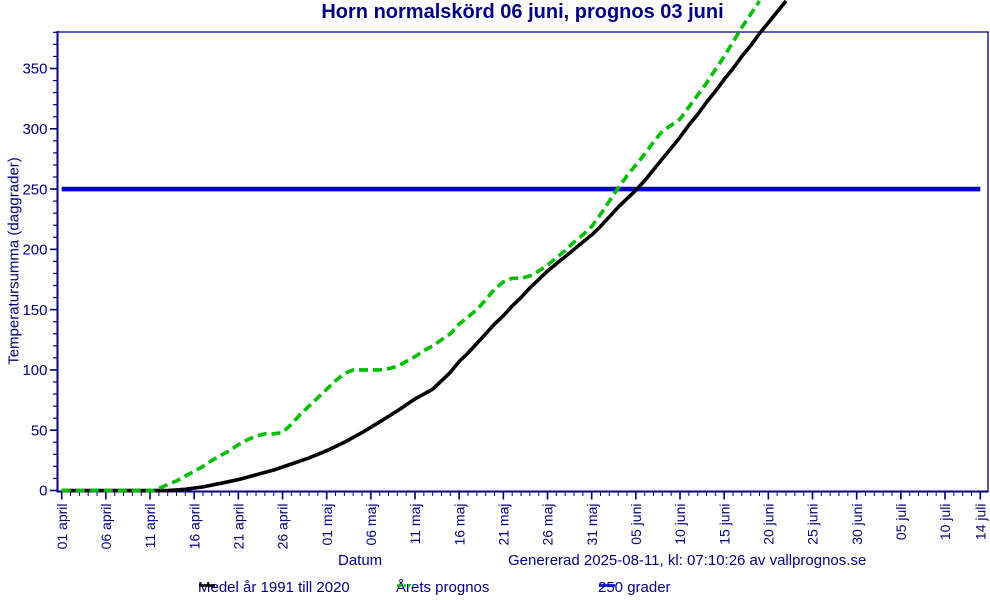  What do you see at coordinates (239, 527) in the screenshot?
I see `svg-text: 21 april` at bounding box center [239, 527].